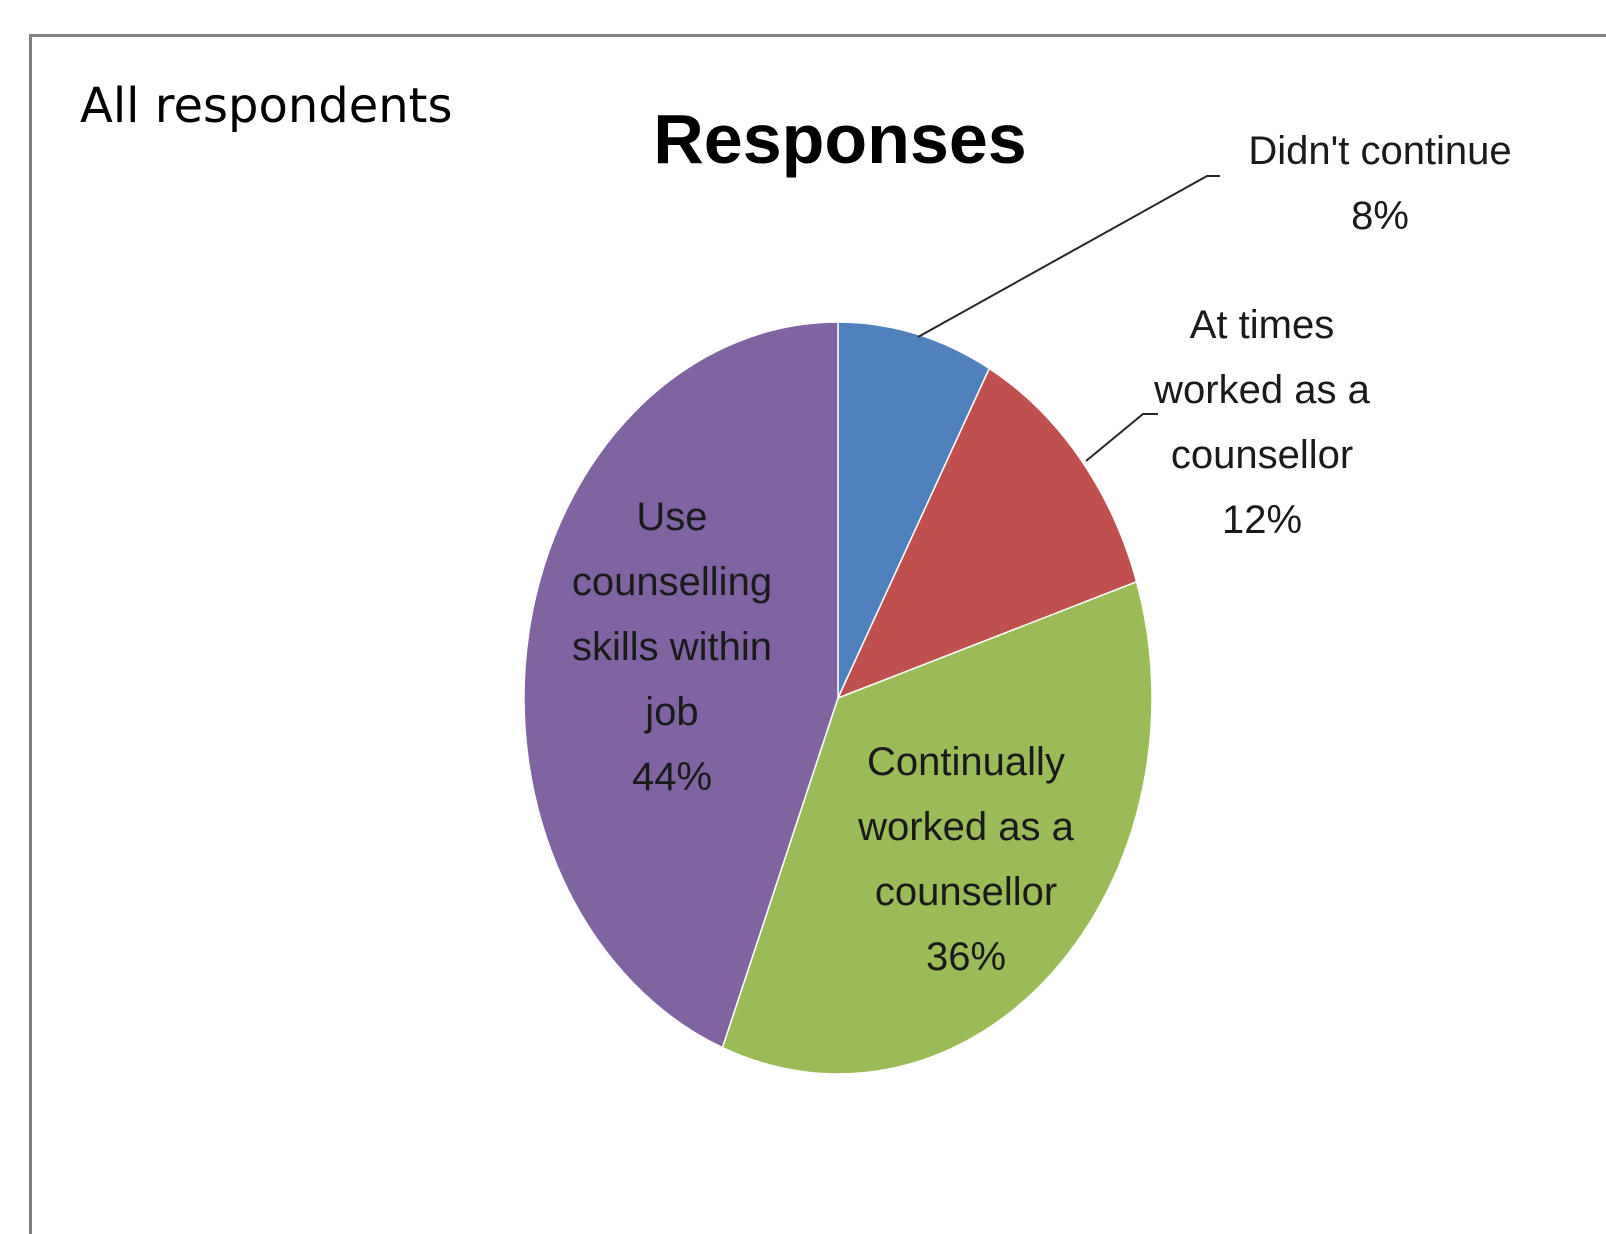 Image resolution: width=1606 pixels, height=1234 pixels. I want to click on slice-label-line: skills within, so click(672, 647).